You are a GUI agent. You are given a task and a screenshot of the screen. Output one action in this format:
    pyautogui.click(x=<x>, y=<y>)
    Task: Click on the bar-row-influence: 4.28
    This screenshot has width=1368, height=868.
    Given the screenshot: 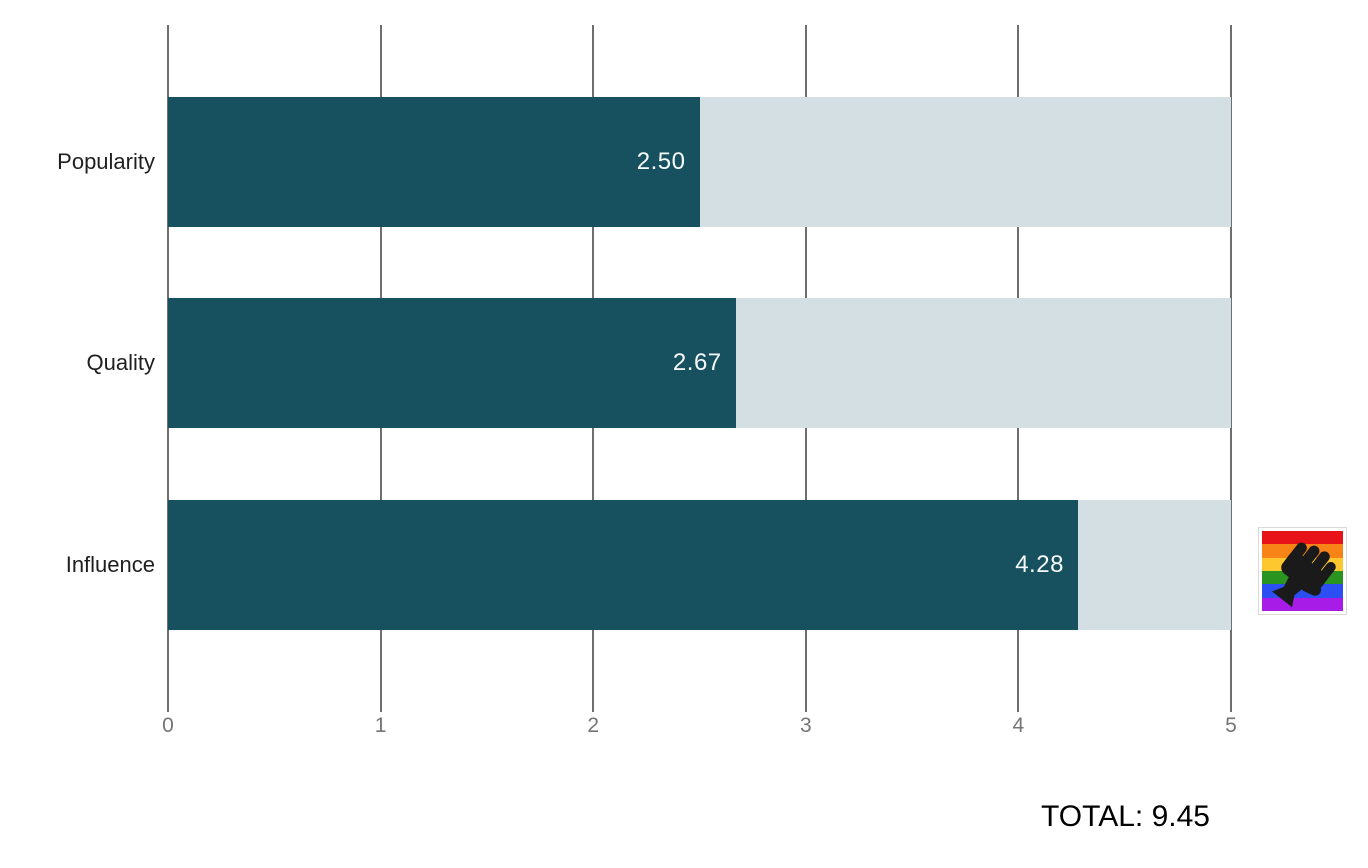 What is the action you would take?
    pyautogui.click(x=699, y=565)
    